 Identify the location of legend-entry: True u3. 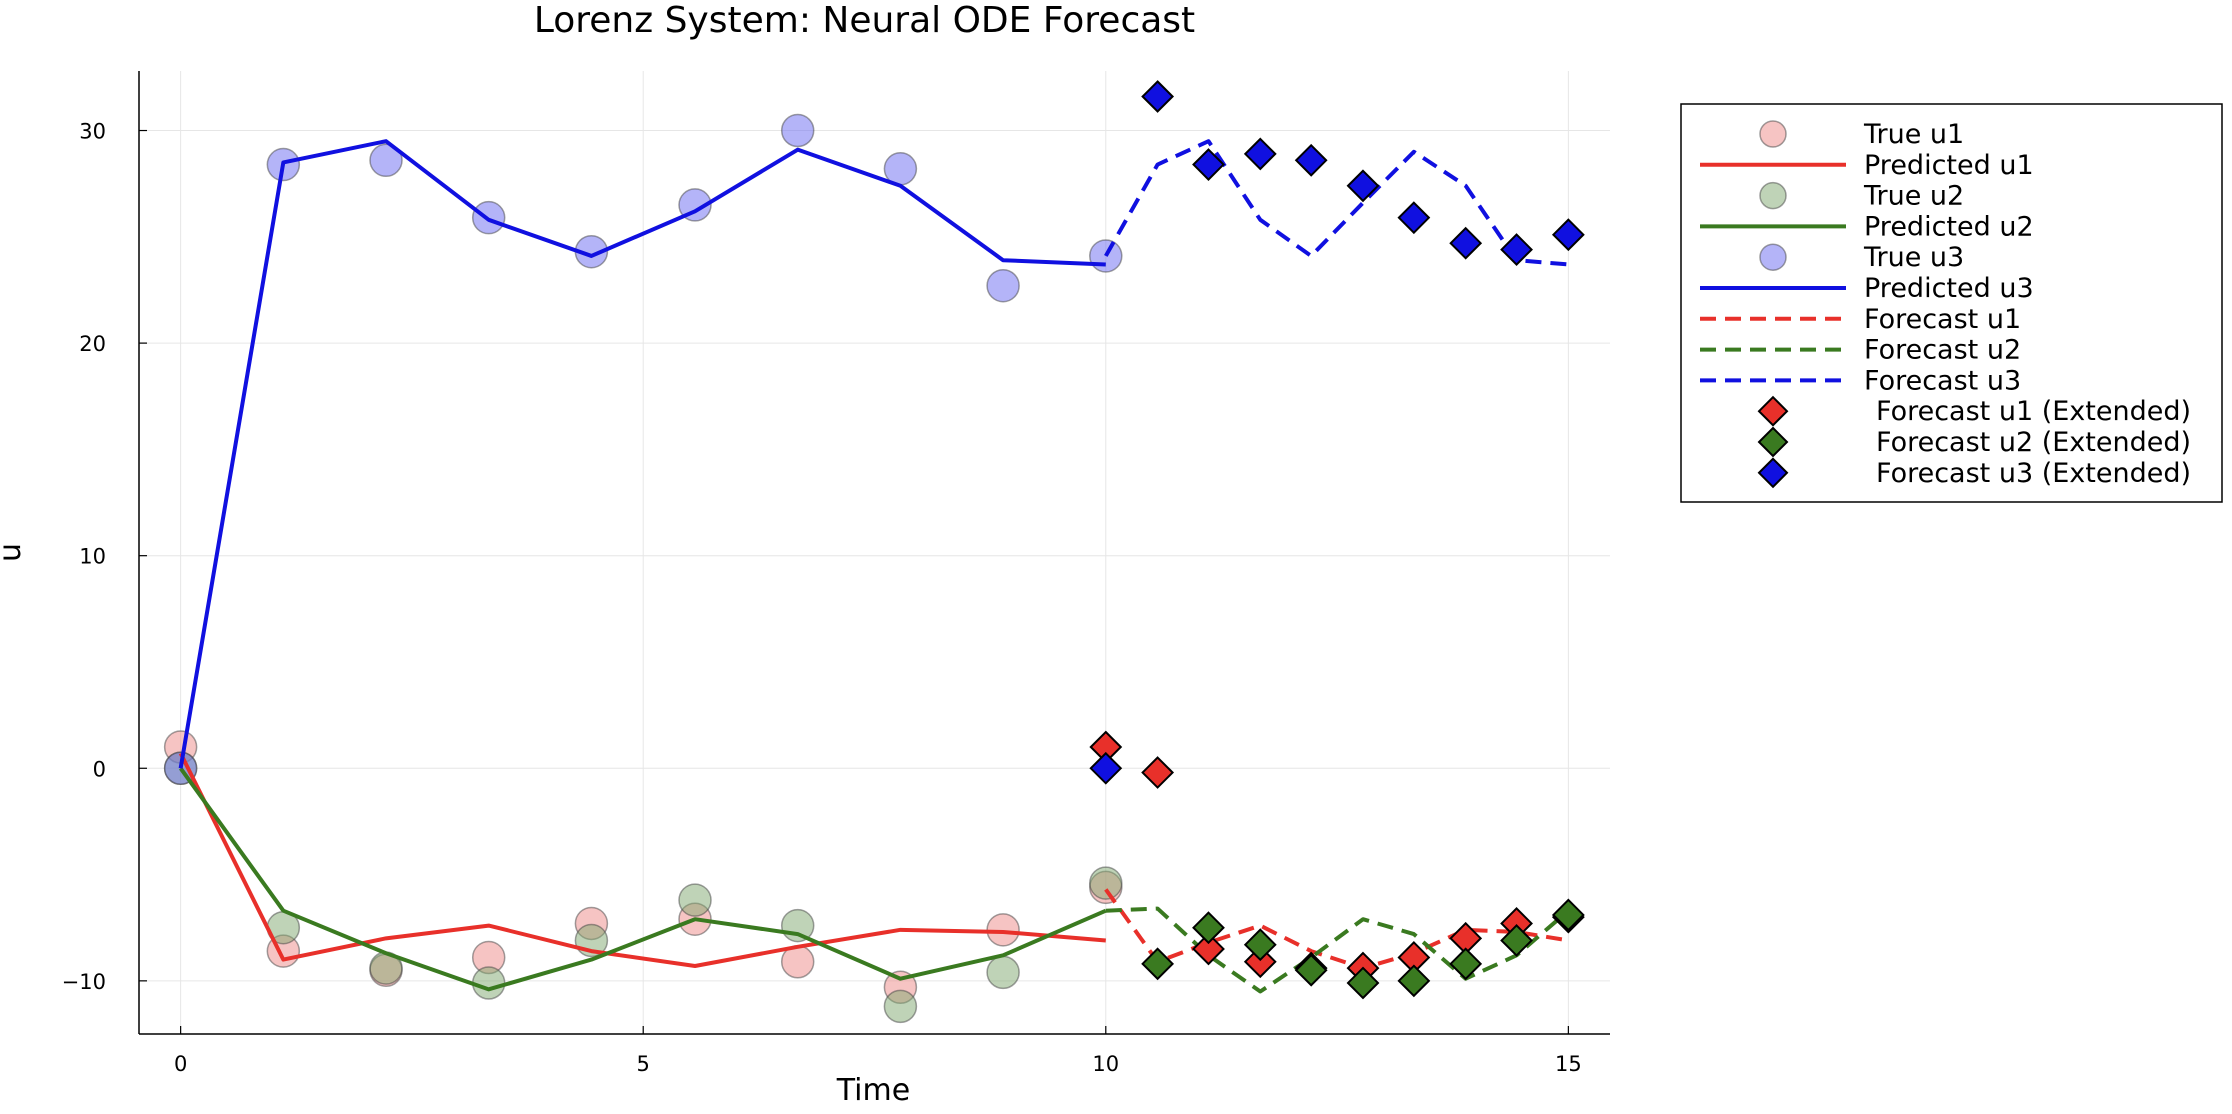
(1861, 257).